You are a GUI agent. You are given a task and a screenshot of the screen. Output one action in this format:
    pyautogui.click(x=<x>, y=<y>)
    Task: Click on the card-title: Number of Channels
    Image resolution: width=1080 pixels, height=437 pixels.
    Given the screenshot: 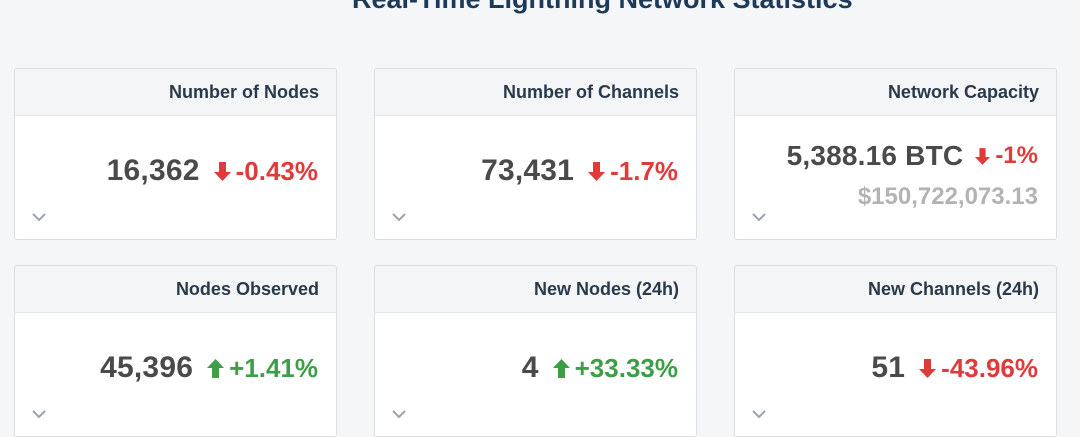 What is the action you would take?
    pyautogui.click(x=535, y=92)
    